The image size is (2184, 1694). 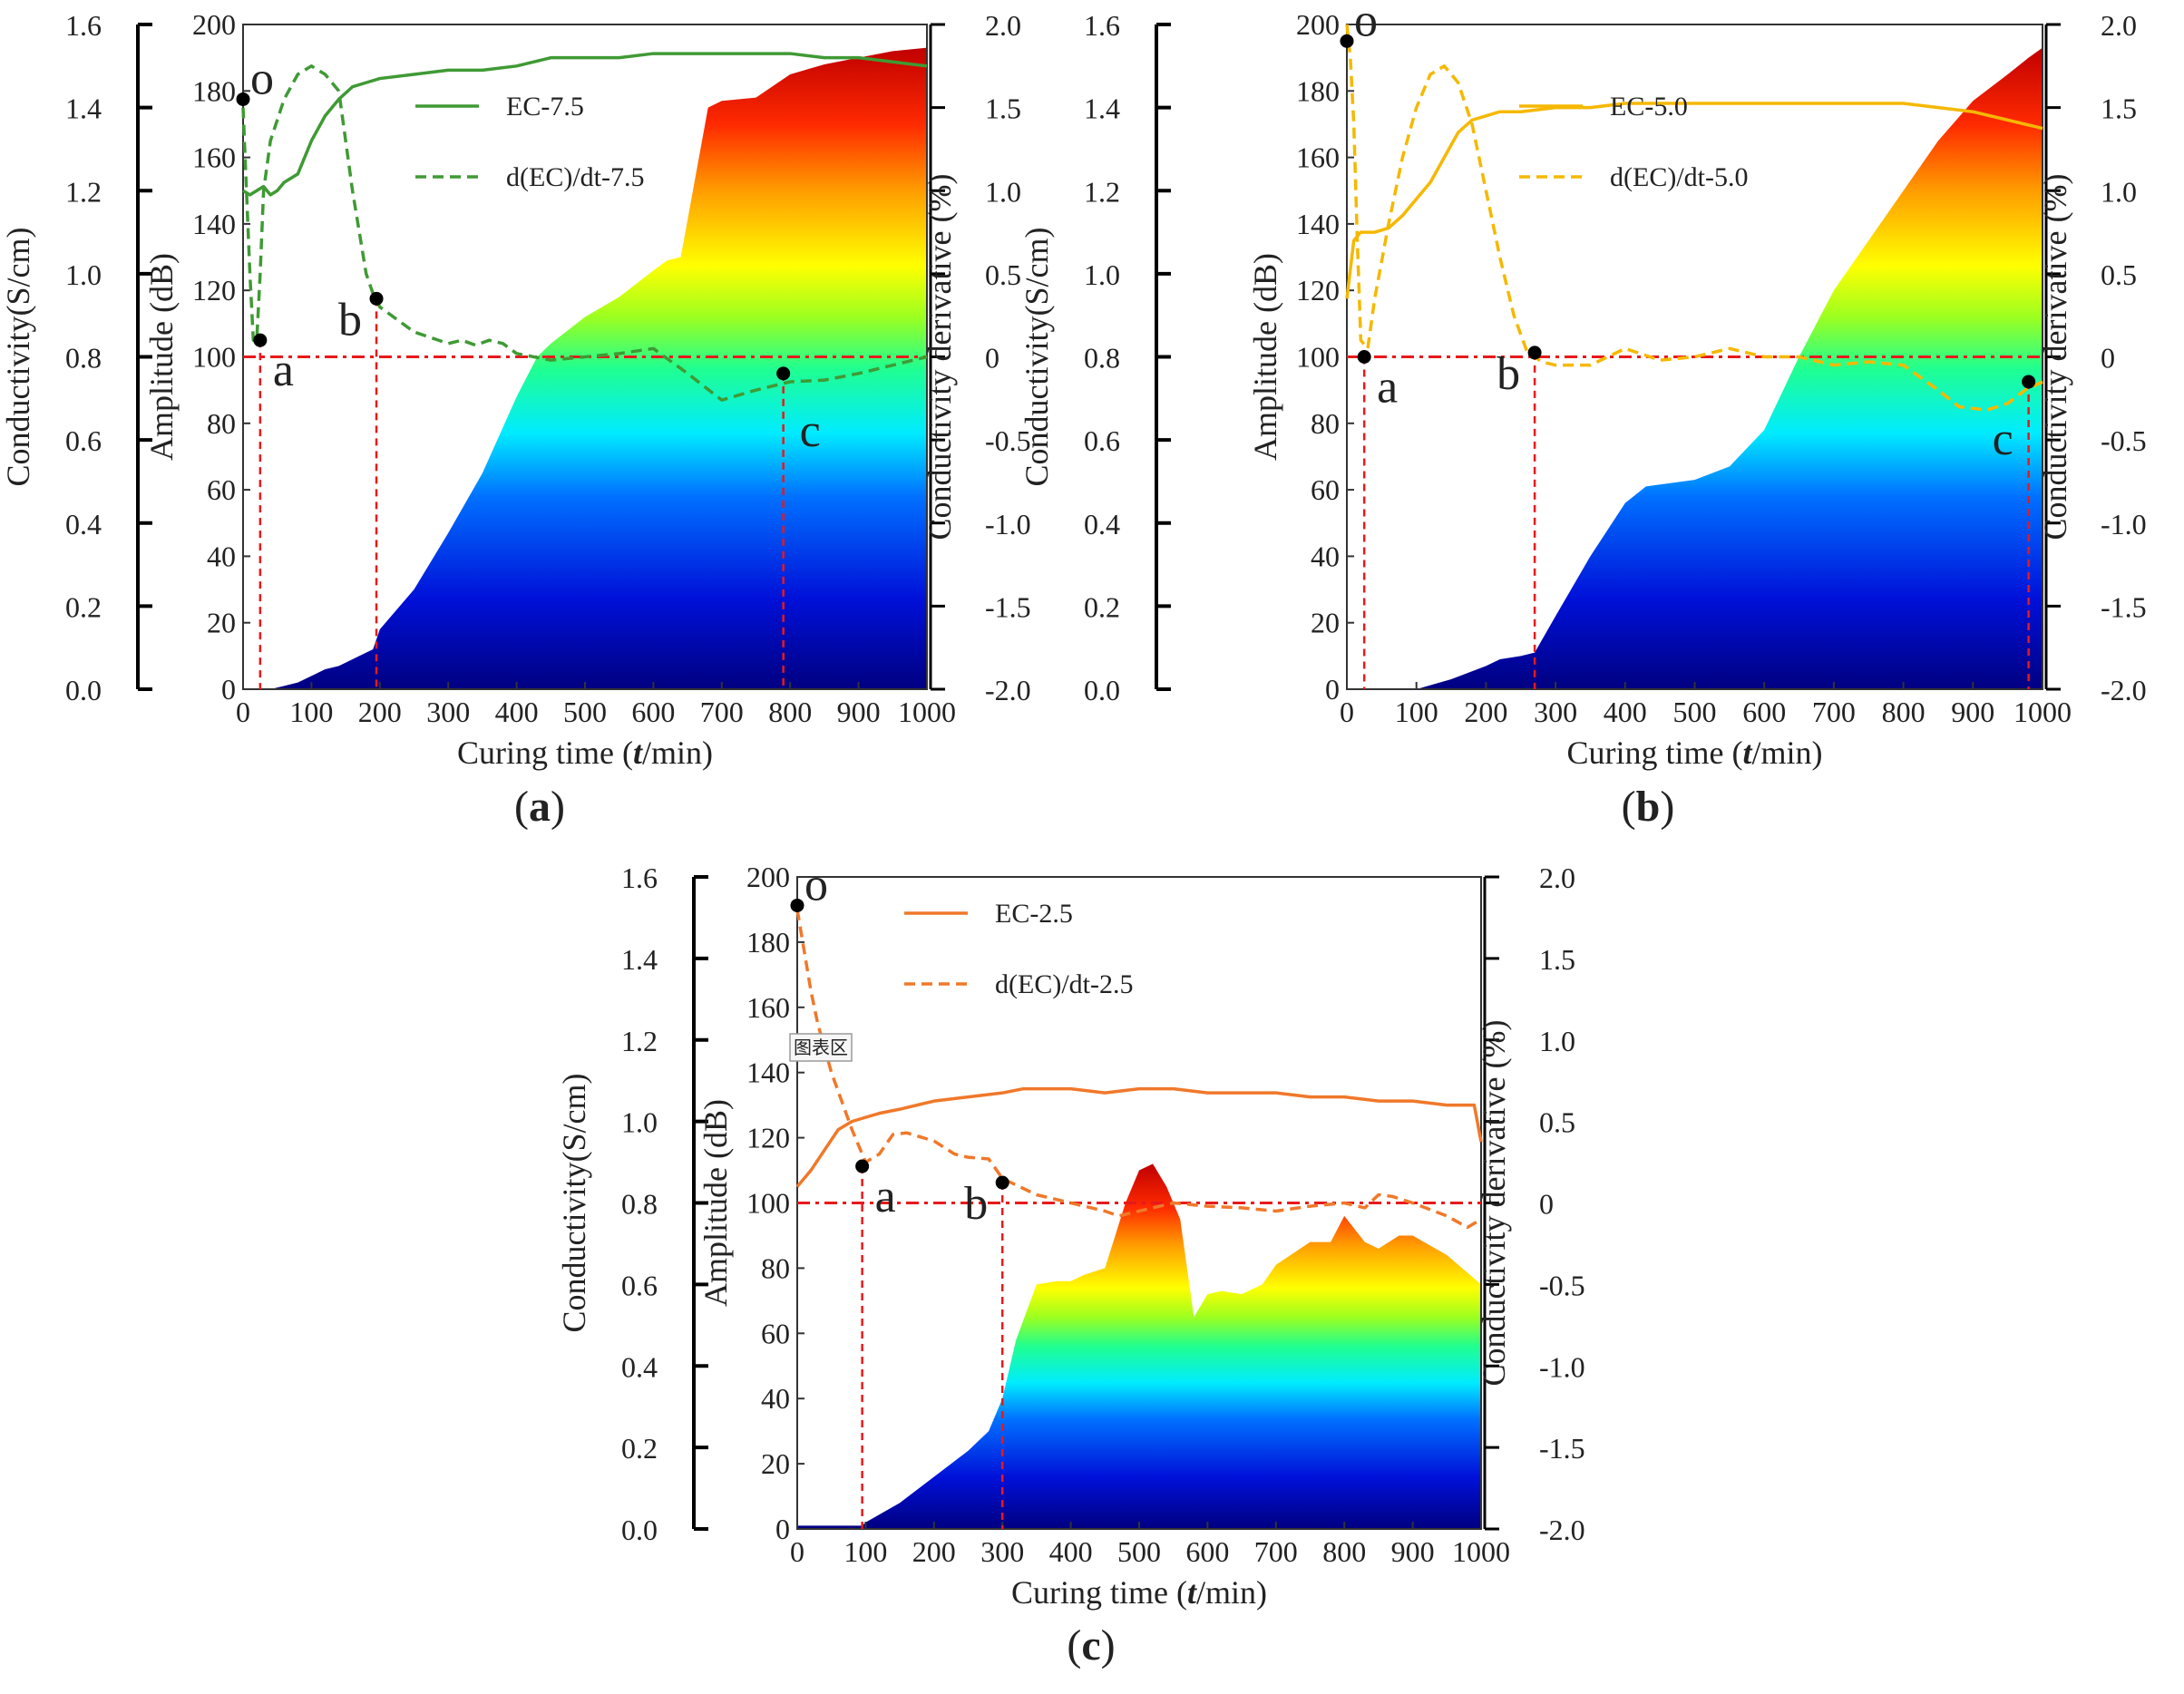 What do you see at coordinates (1091, 1645) in the screenshot?
I see `panel-label: (c)` at bounding box center [1091, 1645].